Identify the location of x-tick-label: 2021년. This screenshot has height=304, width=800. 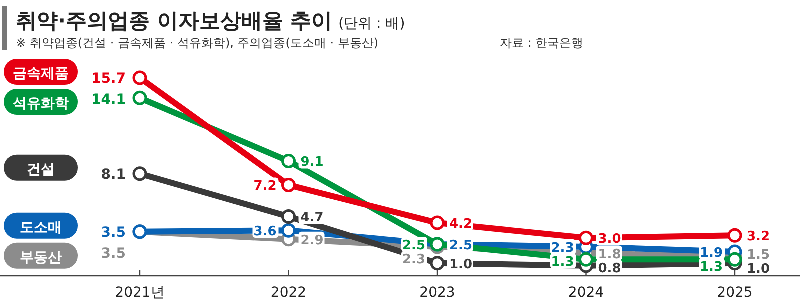
(140, 293).